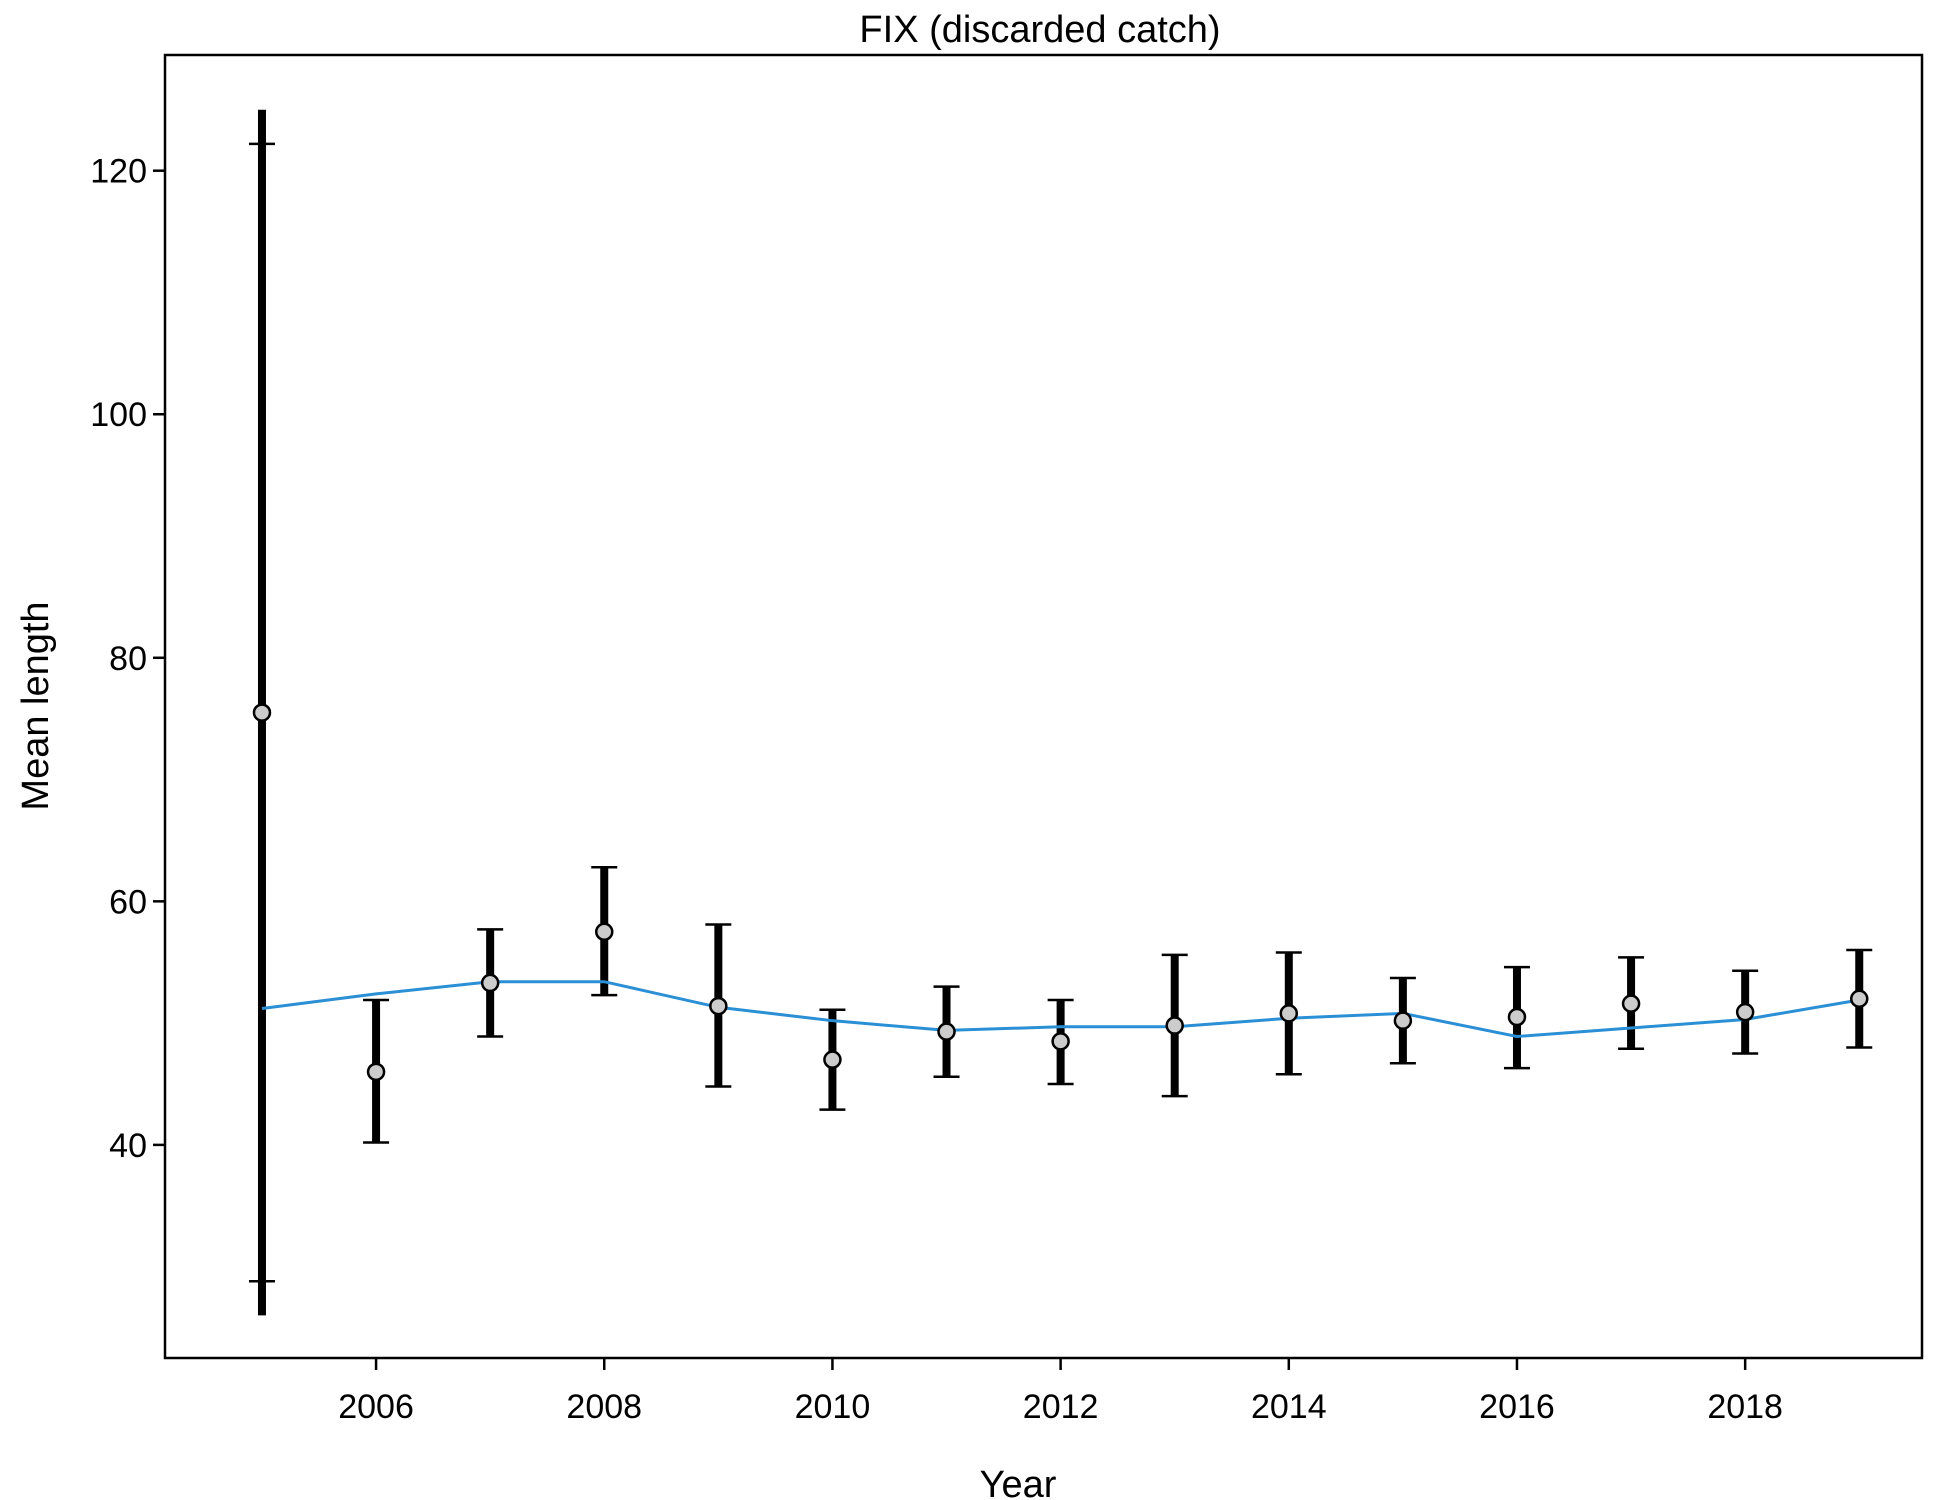 The width and height of the screenshot is (1950, 1500). I want to click on y-tick-label: 100, so click(118, 415).